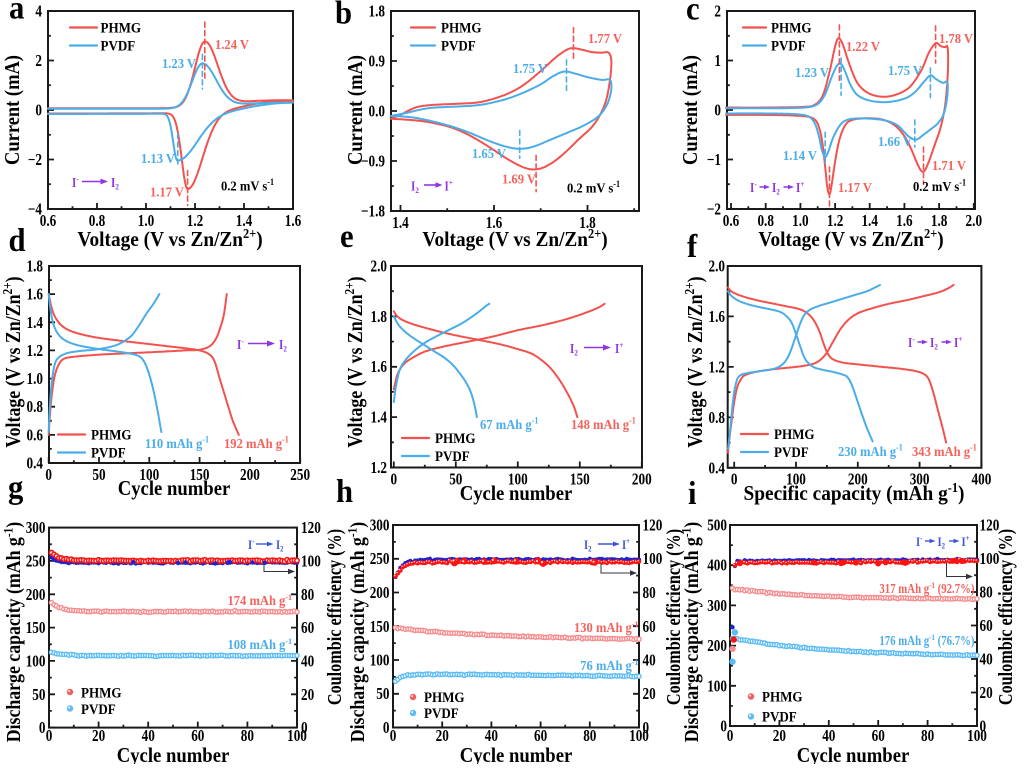 The width and height of the screenshot is (1024, 769). What do you see at coordinates (35, 408) in the screenshot?
I see `svg-text: 0.8` at bounding box center [35, 408].